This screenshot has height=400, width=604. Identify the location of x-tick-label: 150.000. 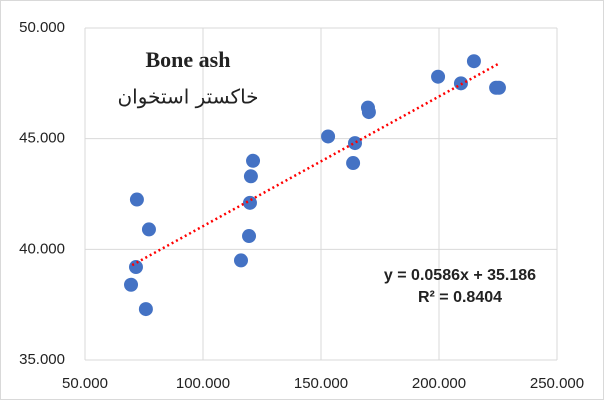
(321, 383).